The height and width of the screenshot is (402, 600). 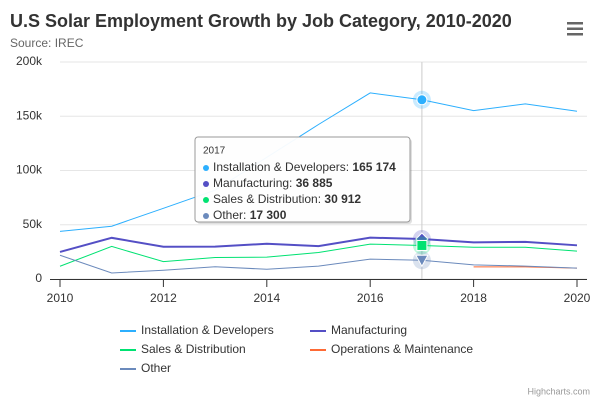 I want to click on legend-item: Operations & Maintenance, so click(x=391, y=349).